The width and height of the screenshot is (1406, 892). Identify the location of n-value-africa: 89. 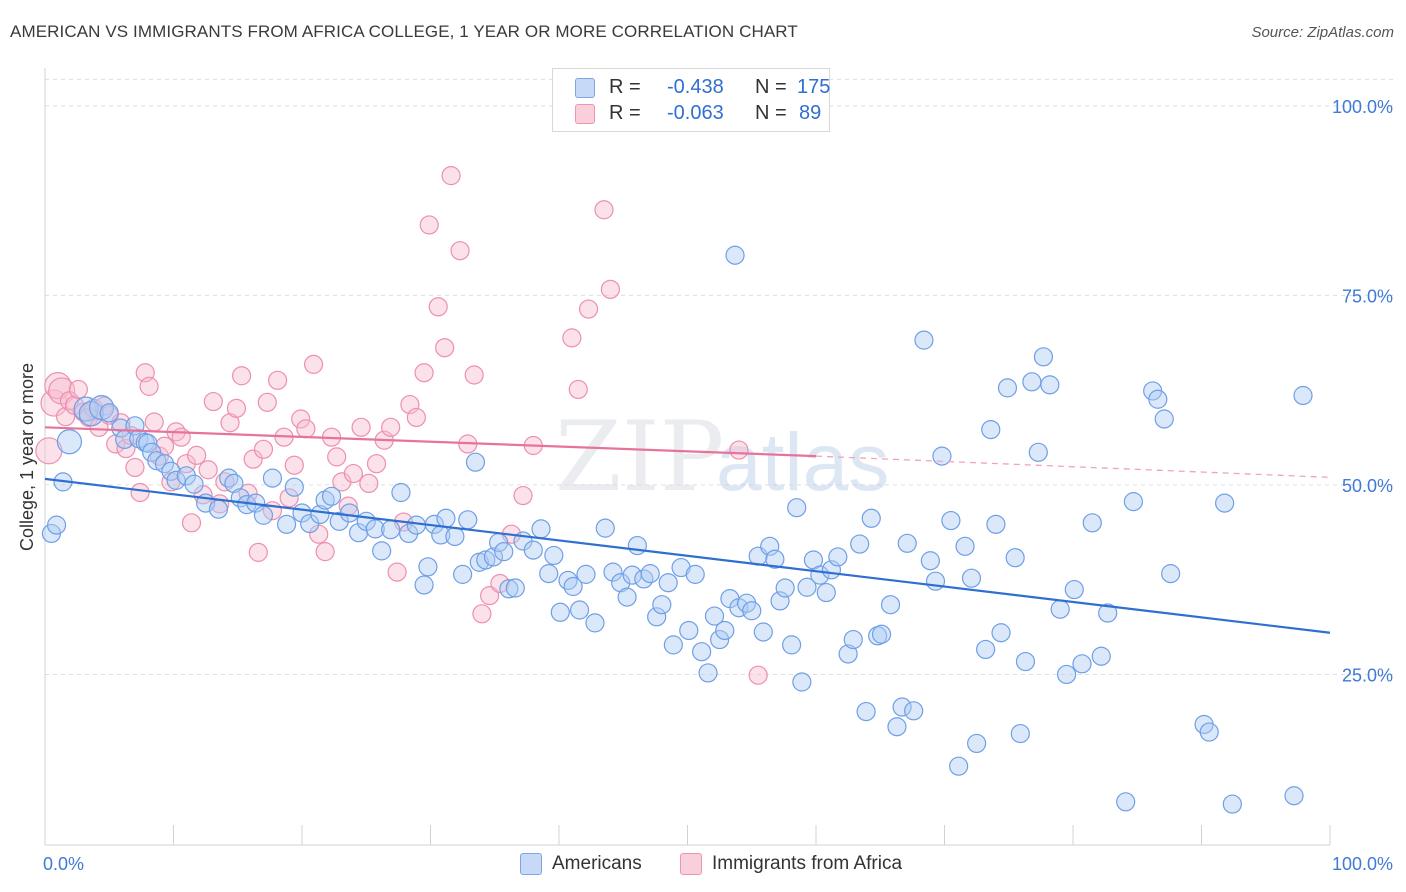
(810, 113).